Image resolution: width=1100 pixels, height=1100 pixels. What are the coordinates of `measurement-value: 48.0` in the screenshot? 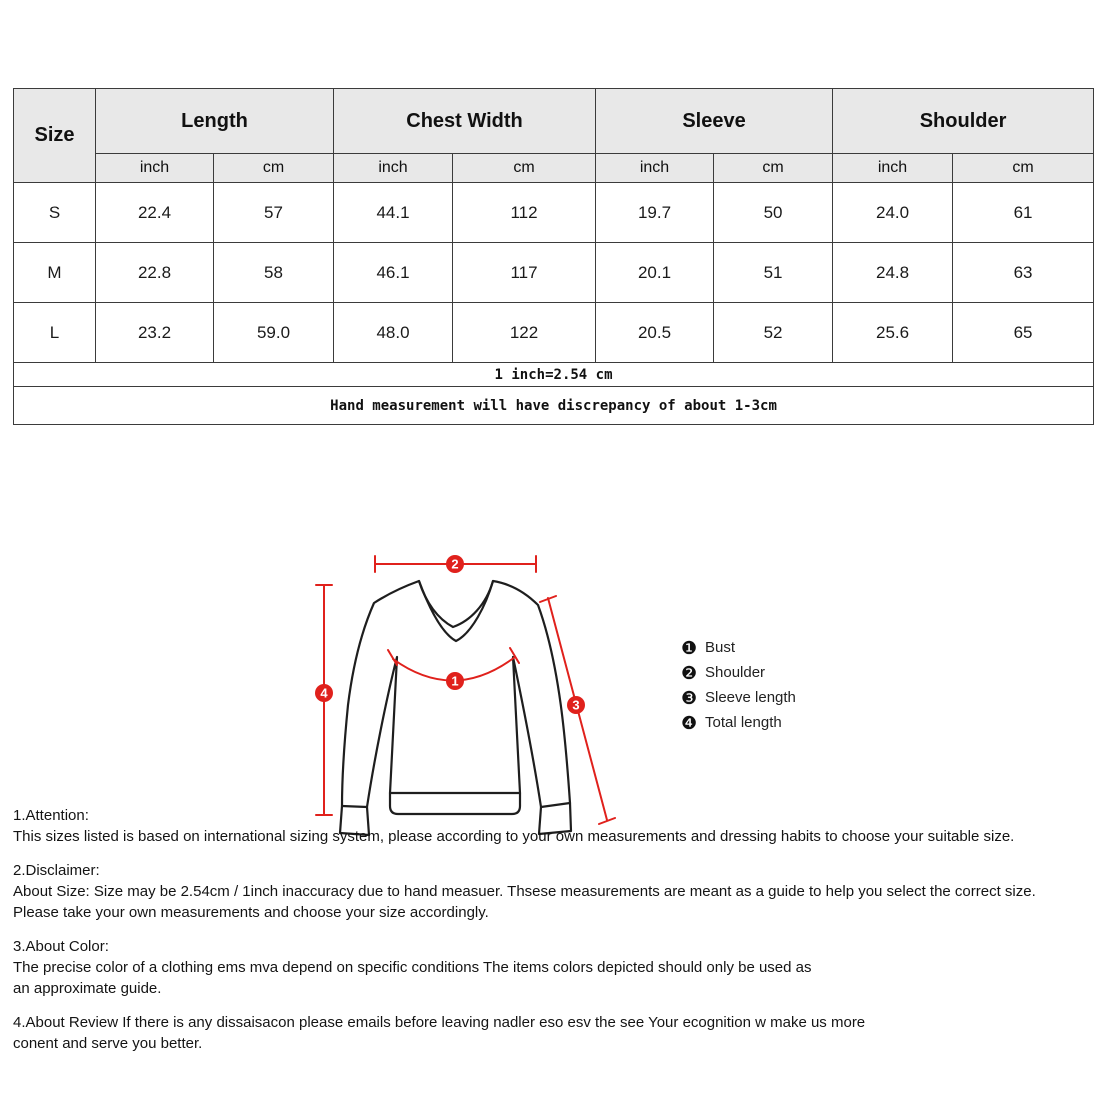 It's located at (393, 332).